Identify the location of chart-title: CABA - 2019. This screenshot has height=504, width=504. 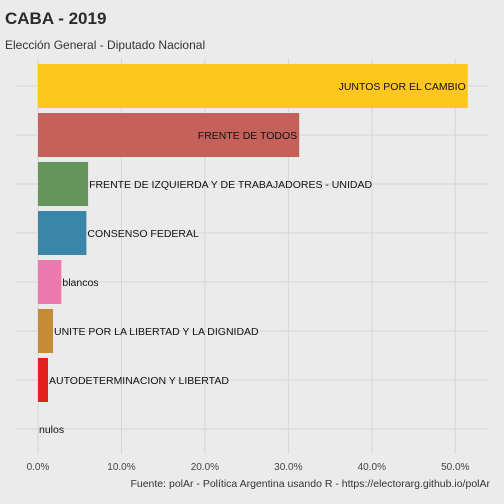
(56, 18).